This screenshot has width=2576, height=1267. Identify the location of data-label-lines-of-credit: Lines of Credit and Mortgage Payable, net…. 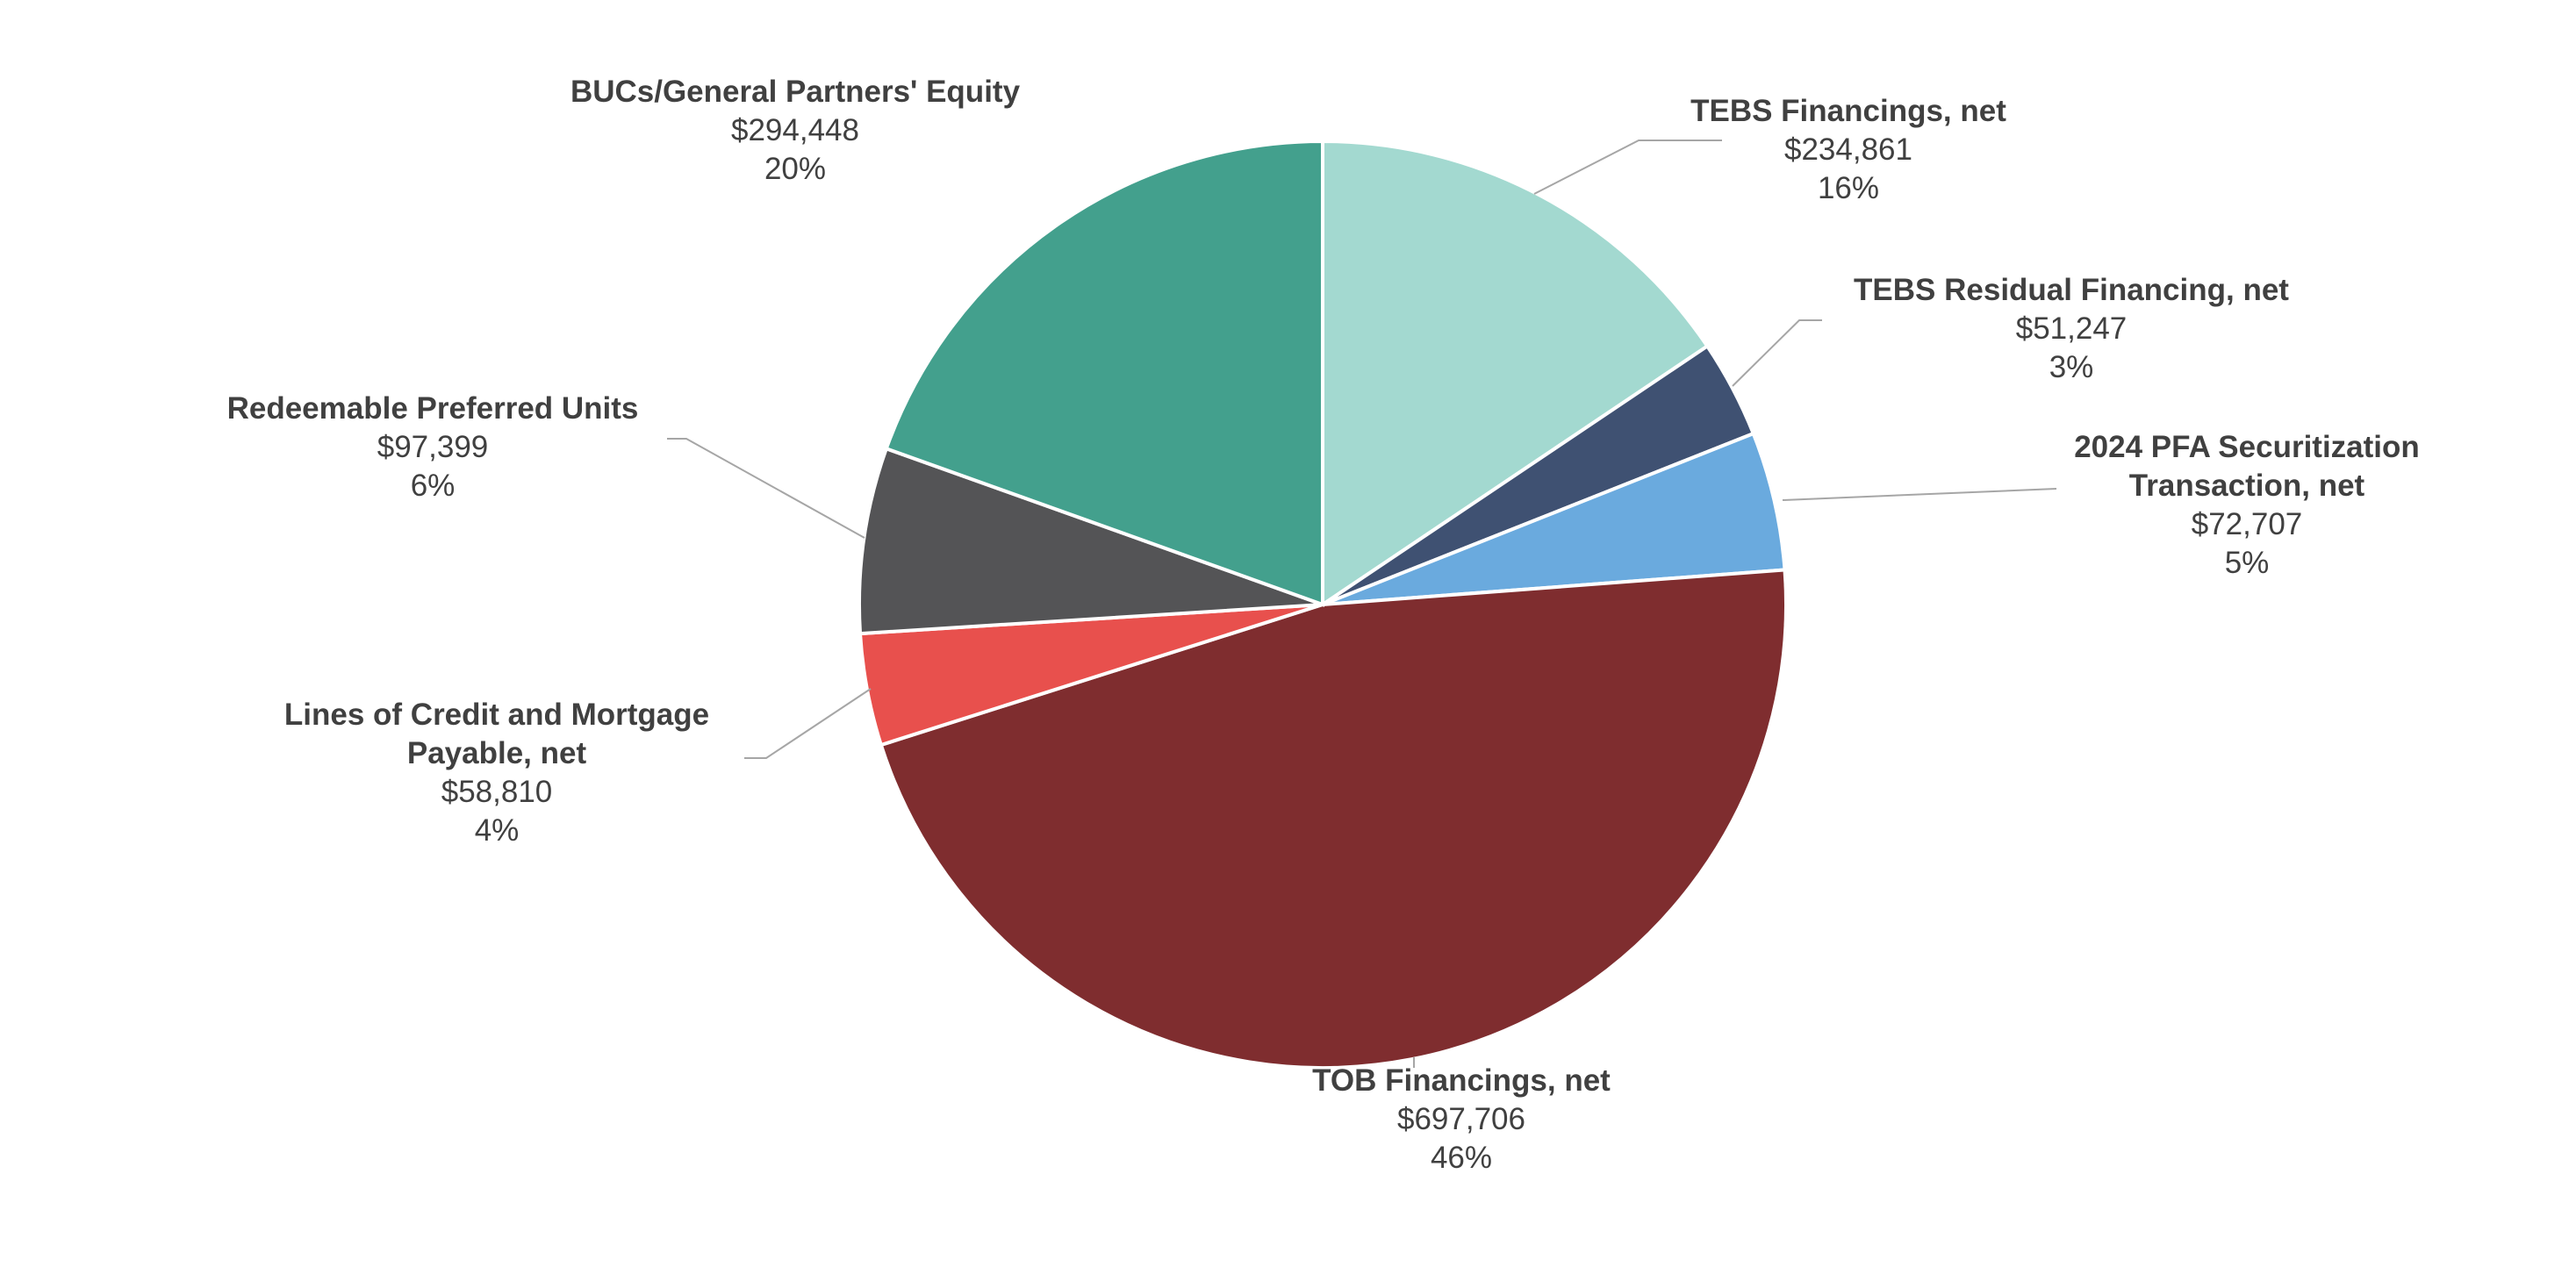
(496, 773).